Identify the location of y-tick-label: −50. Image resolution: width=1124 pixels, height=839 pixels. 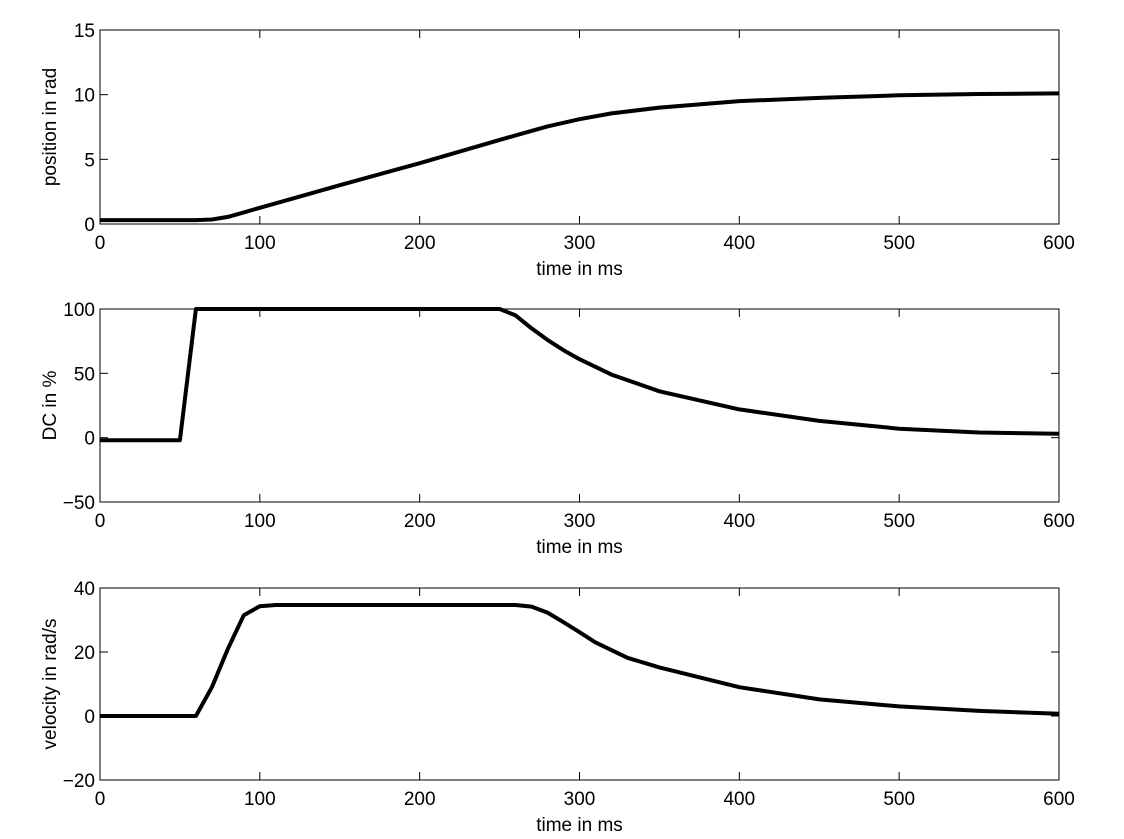
(79, 503).